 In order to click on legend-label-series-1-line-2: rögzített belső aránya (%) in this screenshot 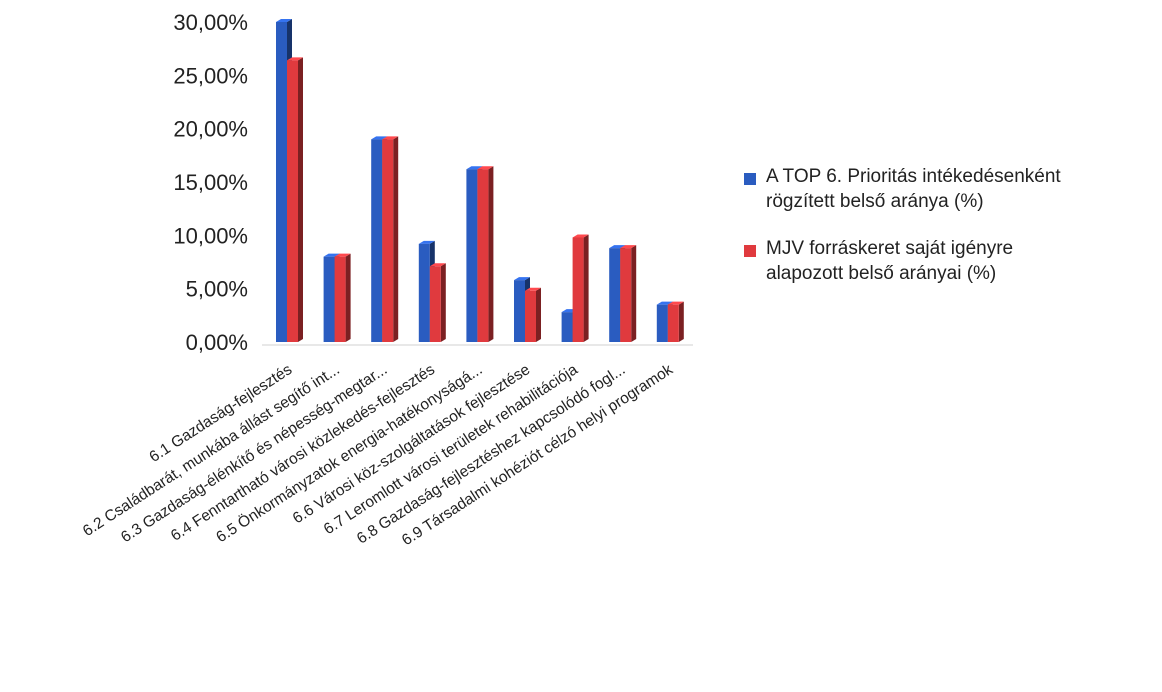, I will do `click(875, 201)`.